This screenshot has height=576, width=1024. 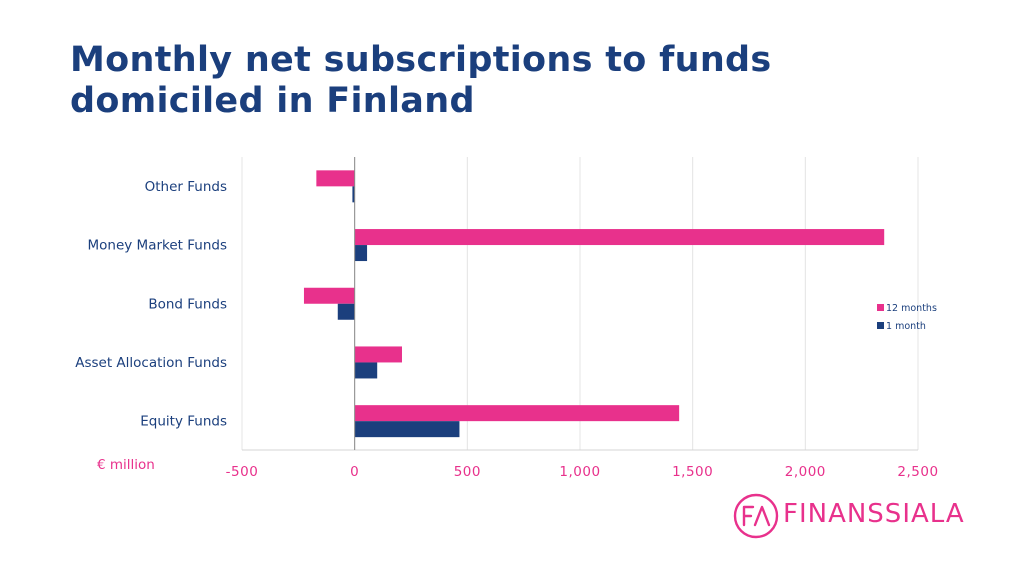 I want to click on x-tick-label: 1,500, so click(x=692, y=472).